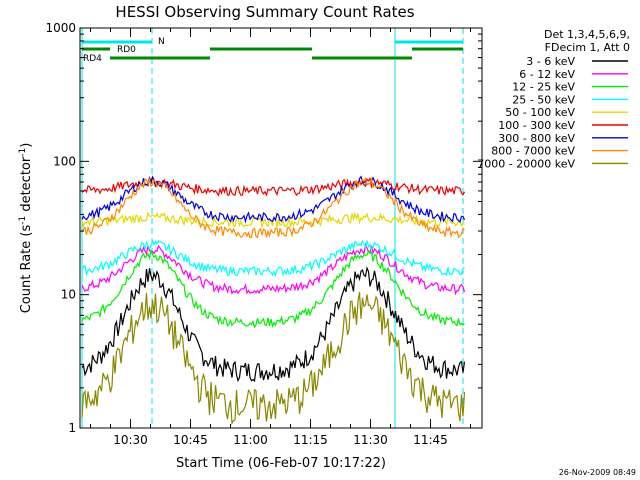 This screenshot has height=480, width=640. Describe the element at coordinates (72, 428) in the screenshot. I see `y-tick-label: 1` at that location.